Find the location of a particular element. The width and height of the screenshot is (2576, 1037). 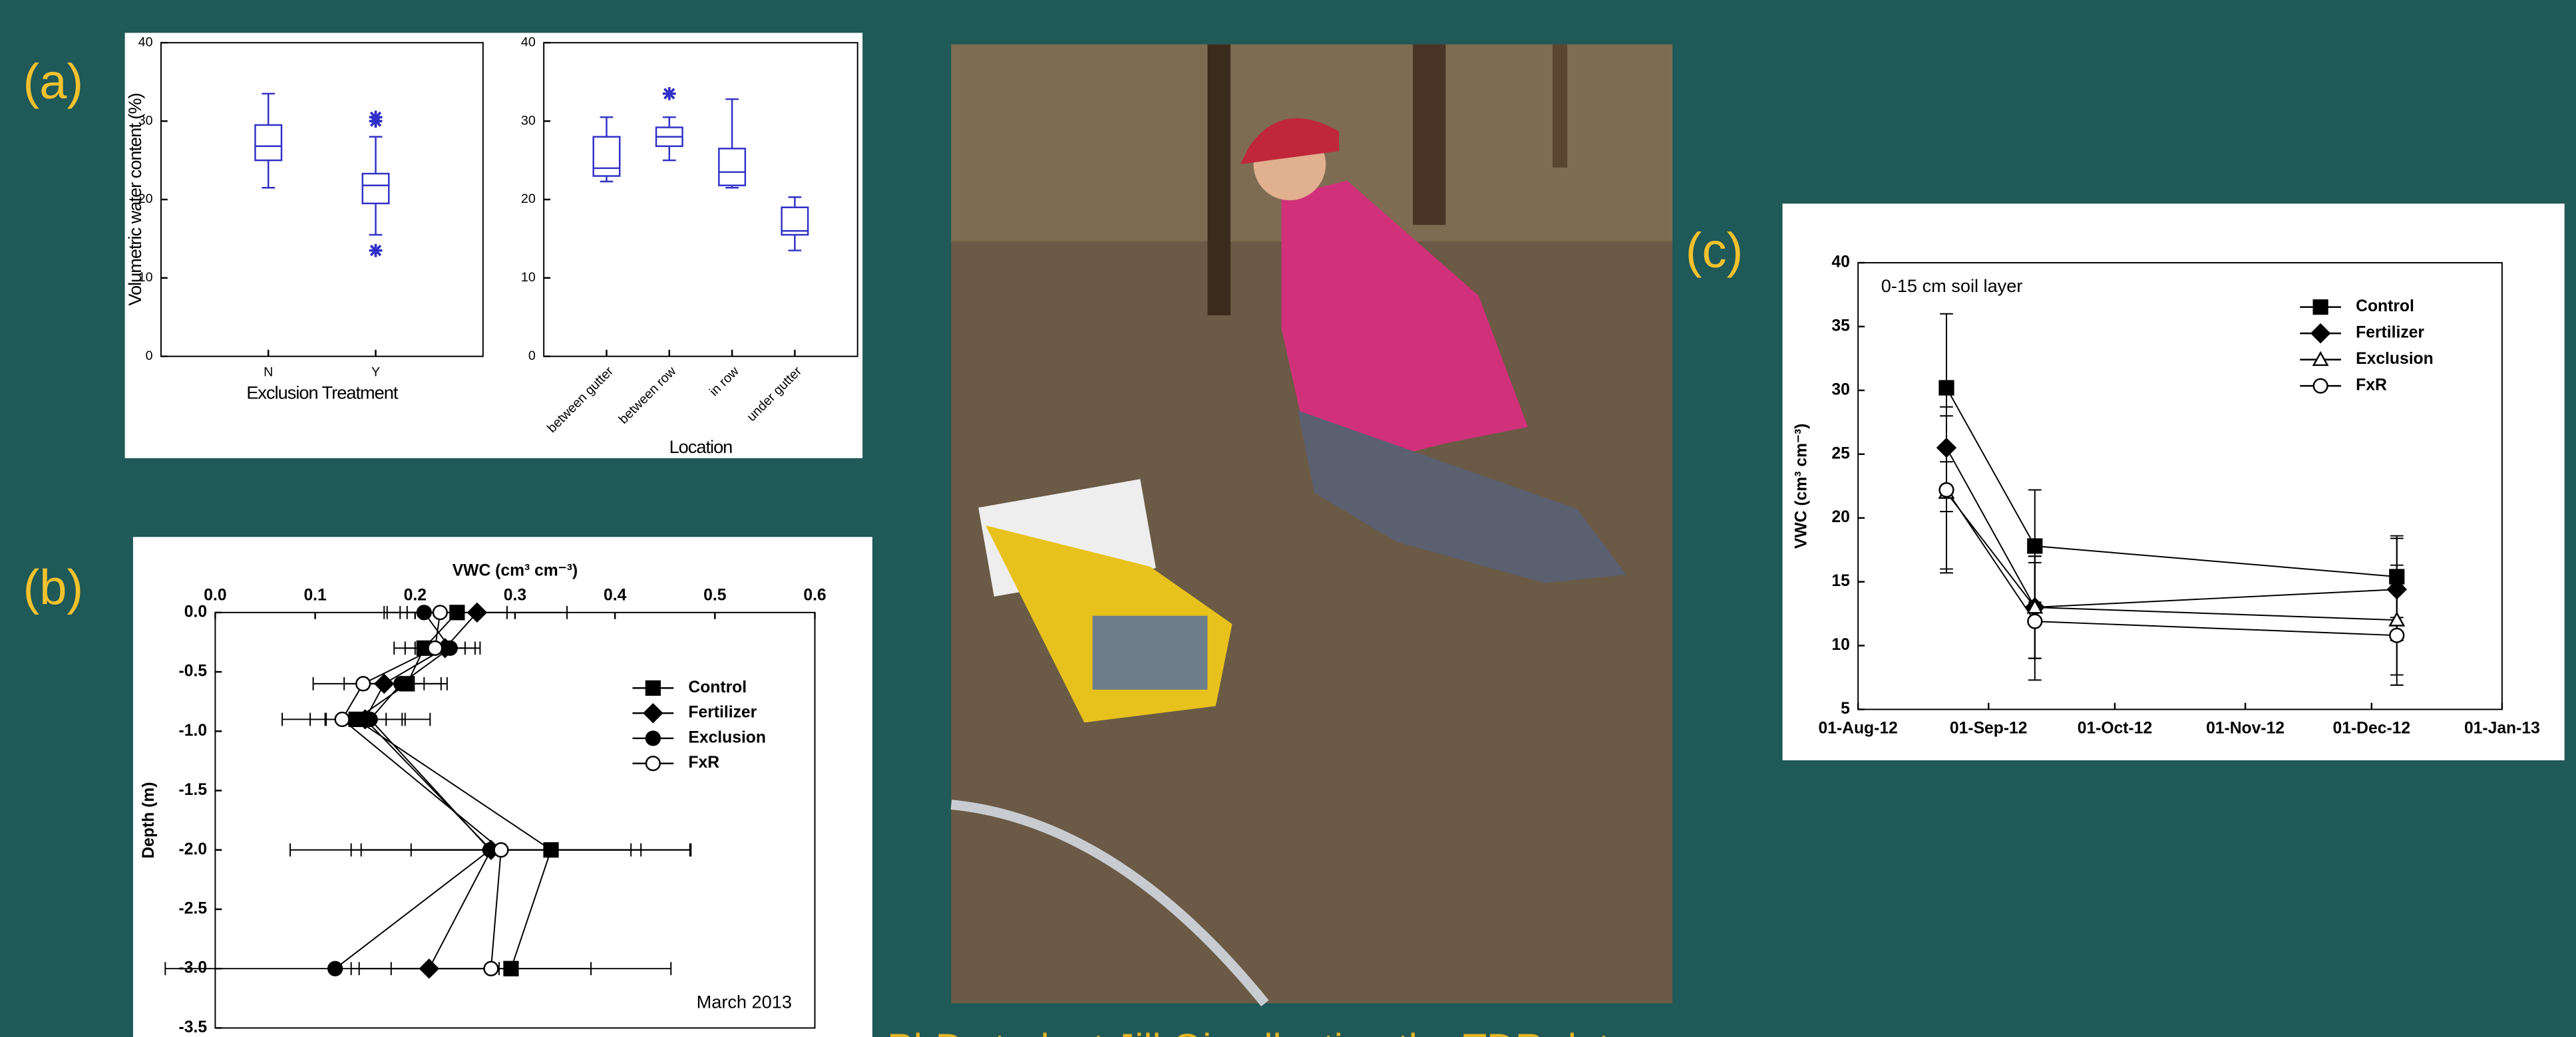

x-tick-label: 01-Sep-12 is located at coordinates (1989, 729).